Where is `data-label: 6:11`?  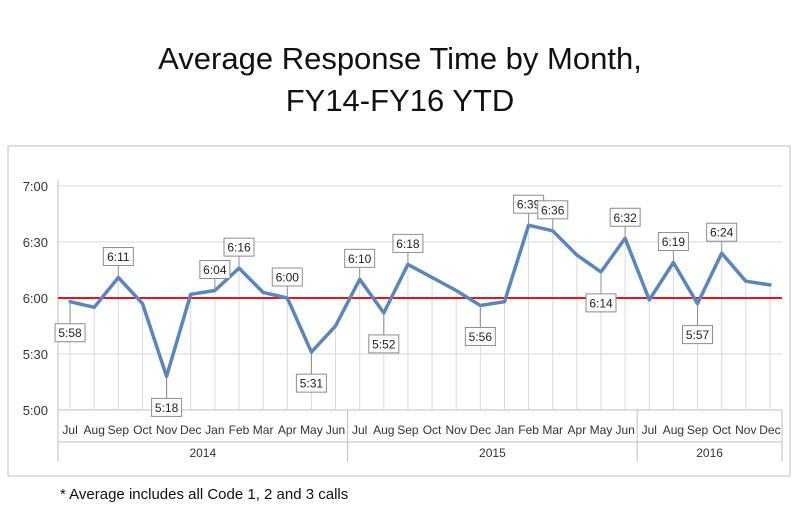
data-label: 6:11 is located at coordinates (118, 257).